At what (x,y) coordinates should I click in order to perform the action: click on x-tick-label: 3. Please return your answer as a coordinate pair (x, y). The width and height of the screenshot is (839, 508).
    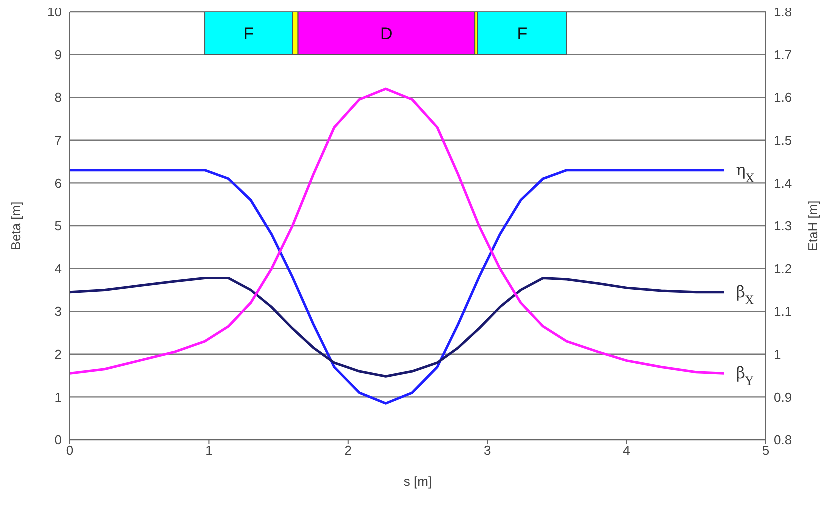
    Looking at the image, I should click on (488, 450).